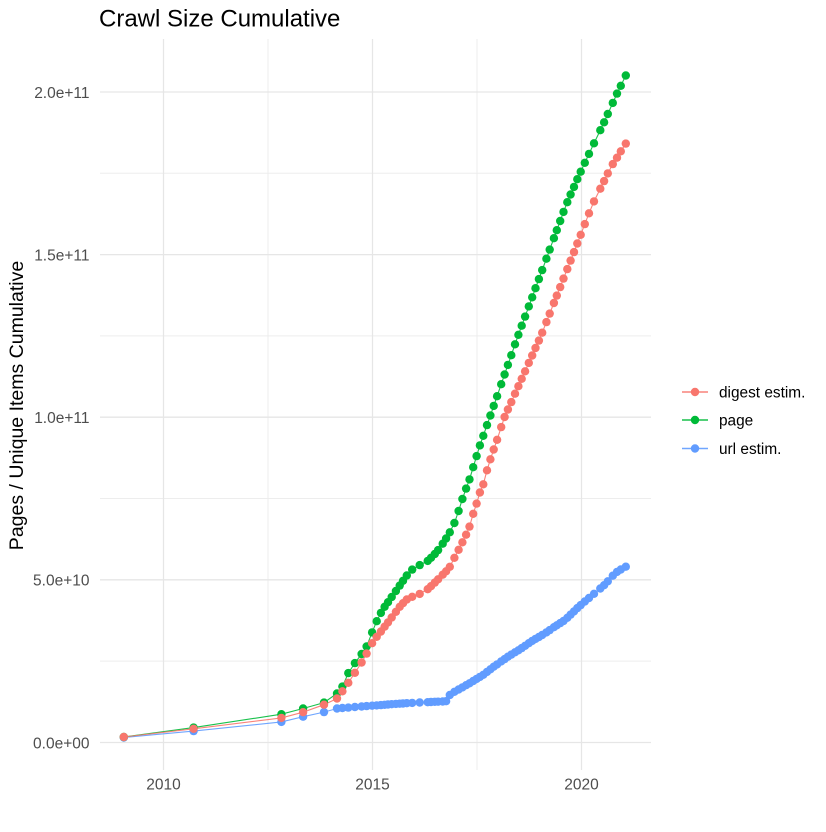  What do you see at coordinates (61, 93) in the screenshot?
I see `svg-text: 2.0e+11` at bounding box center [61, 93].